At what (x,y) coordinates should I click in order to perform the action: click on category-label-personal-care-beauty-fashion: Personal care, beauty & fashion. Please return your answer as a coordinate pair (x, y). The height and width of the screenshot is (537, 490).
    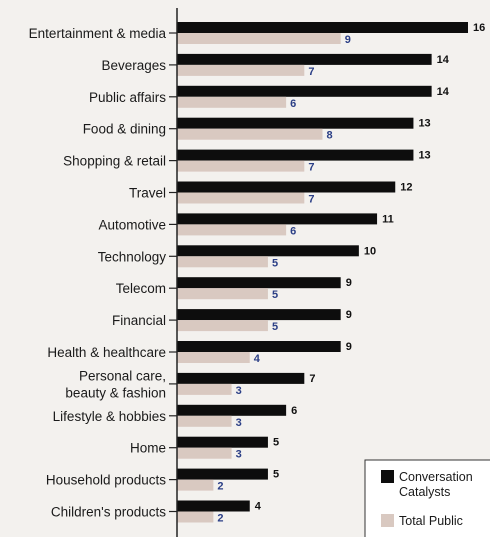
    Looking at the image, I should click on (115, 384).